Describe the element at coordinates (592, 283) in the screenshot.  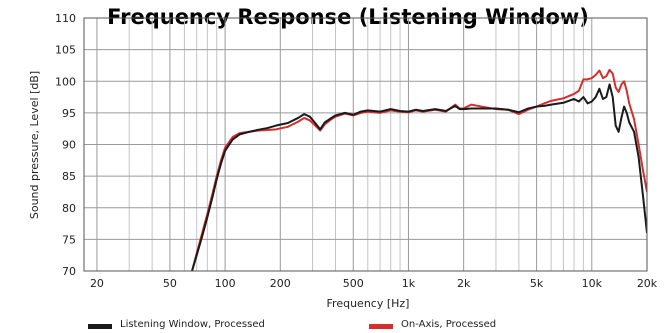
I see `x-tick-label: 10k` at that location.